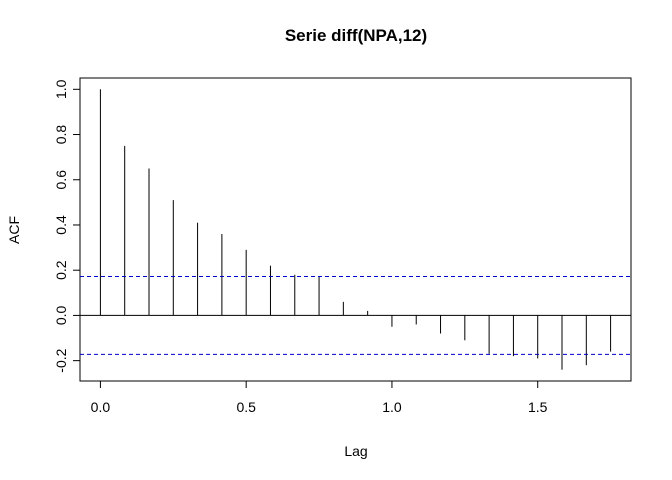 This screenshot has height=480, width=672. What do you see at coordinates (61, 360) in the screenshot?
I see `y-tick-label: -0.2` at bounding box center [61, 360].